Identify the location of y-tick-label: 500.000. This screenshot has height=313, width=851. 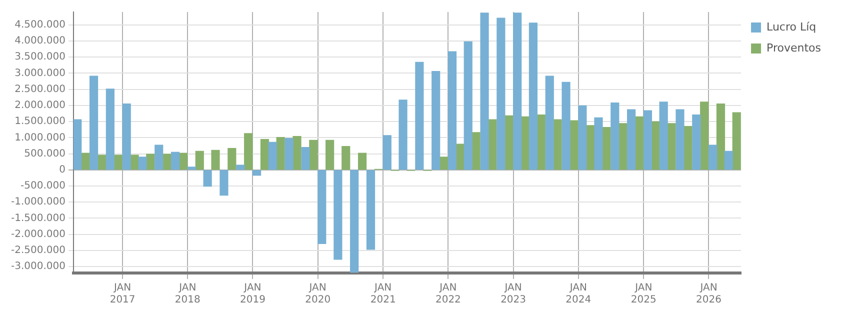
(45, 154).